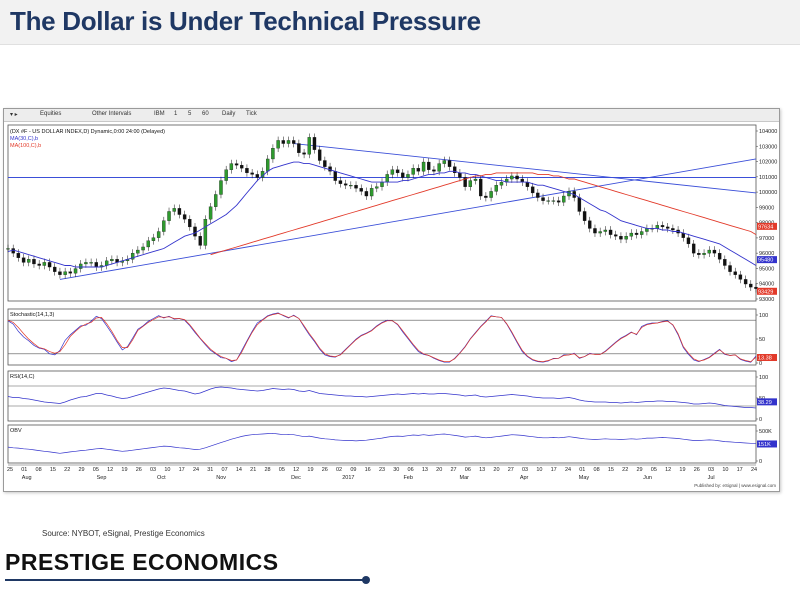 This screenshot has width=800, height=602. What do you see at coordinates (400, 22) in the screenshot?
I see `title-band: The Dollar is Under Technical Pressure` at bounding box center [400, 22].